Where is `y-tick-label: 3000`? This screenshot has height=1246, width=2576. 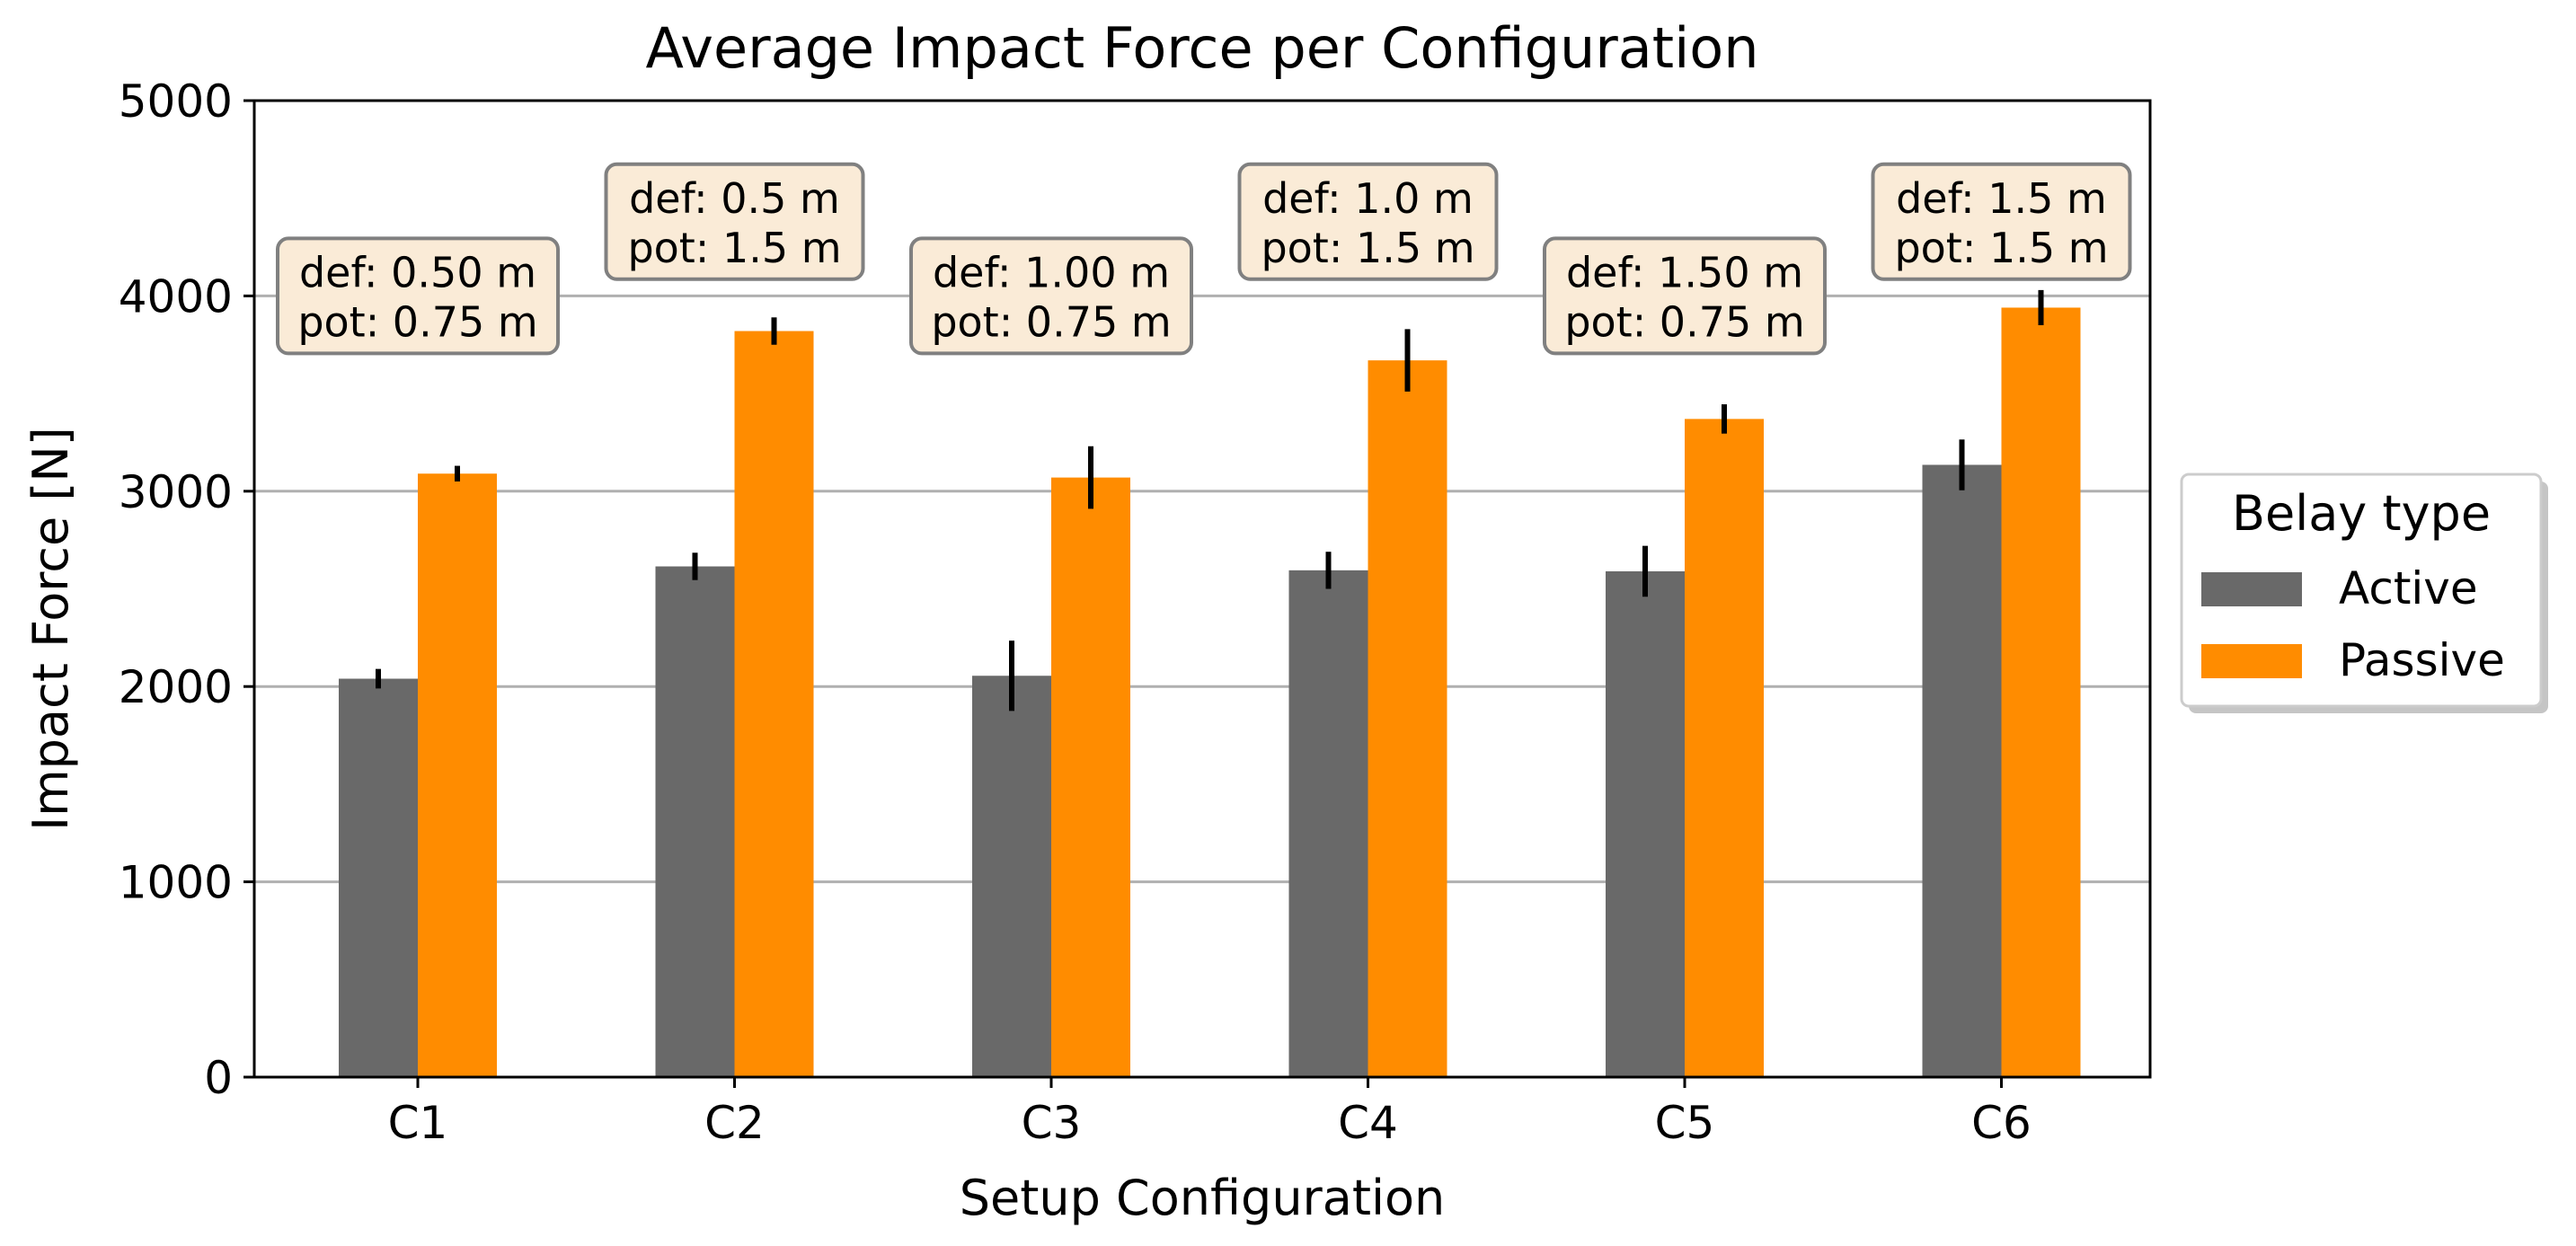
y-tick-label: 3000 is located at coordinates (176, 492).